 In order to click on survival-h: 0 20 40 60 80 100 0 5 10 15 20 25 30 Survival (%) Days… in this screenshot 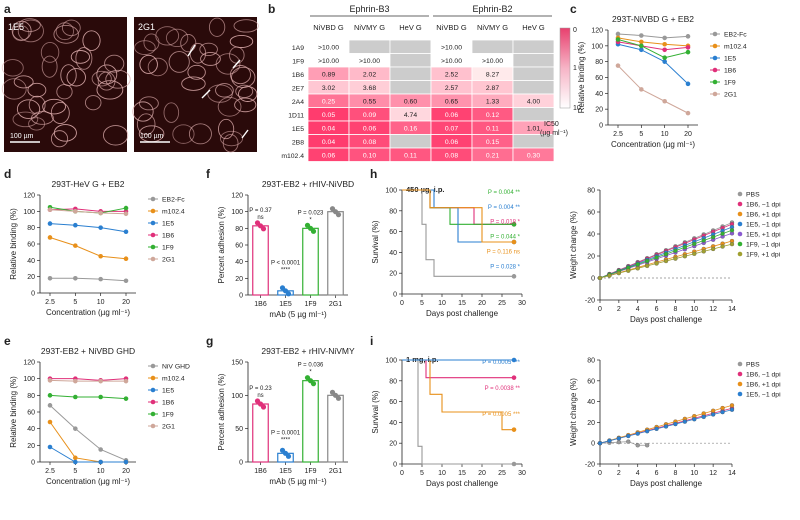, I will do `click(448, 251)`.